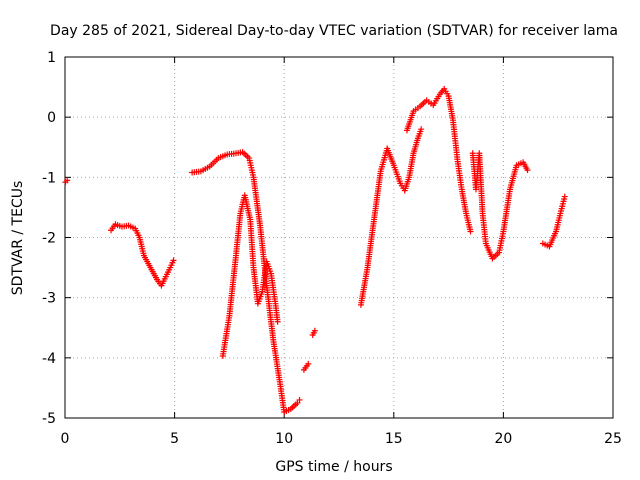 This screenshot has height=480, width=640. I want to click on x-tick-label: 20, so click(503, 439).